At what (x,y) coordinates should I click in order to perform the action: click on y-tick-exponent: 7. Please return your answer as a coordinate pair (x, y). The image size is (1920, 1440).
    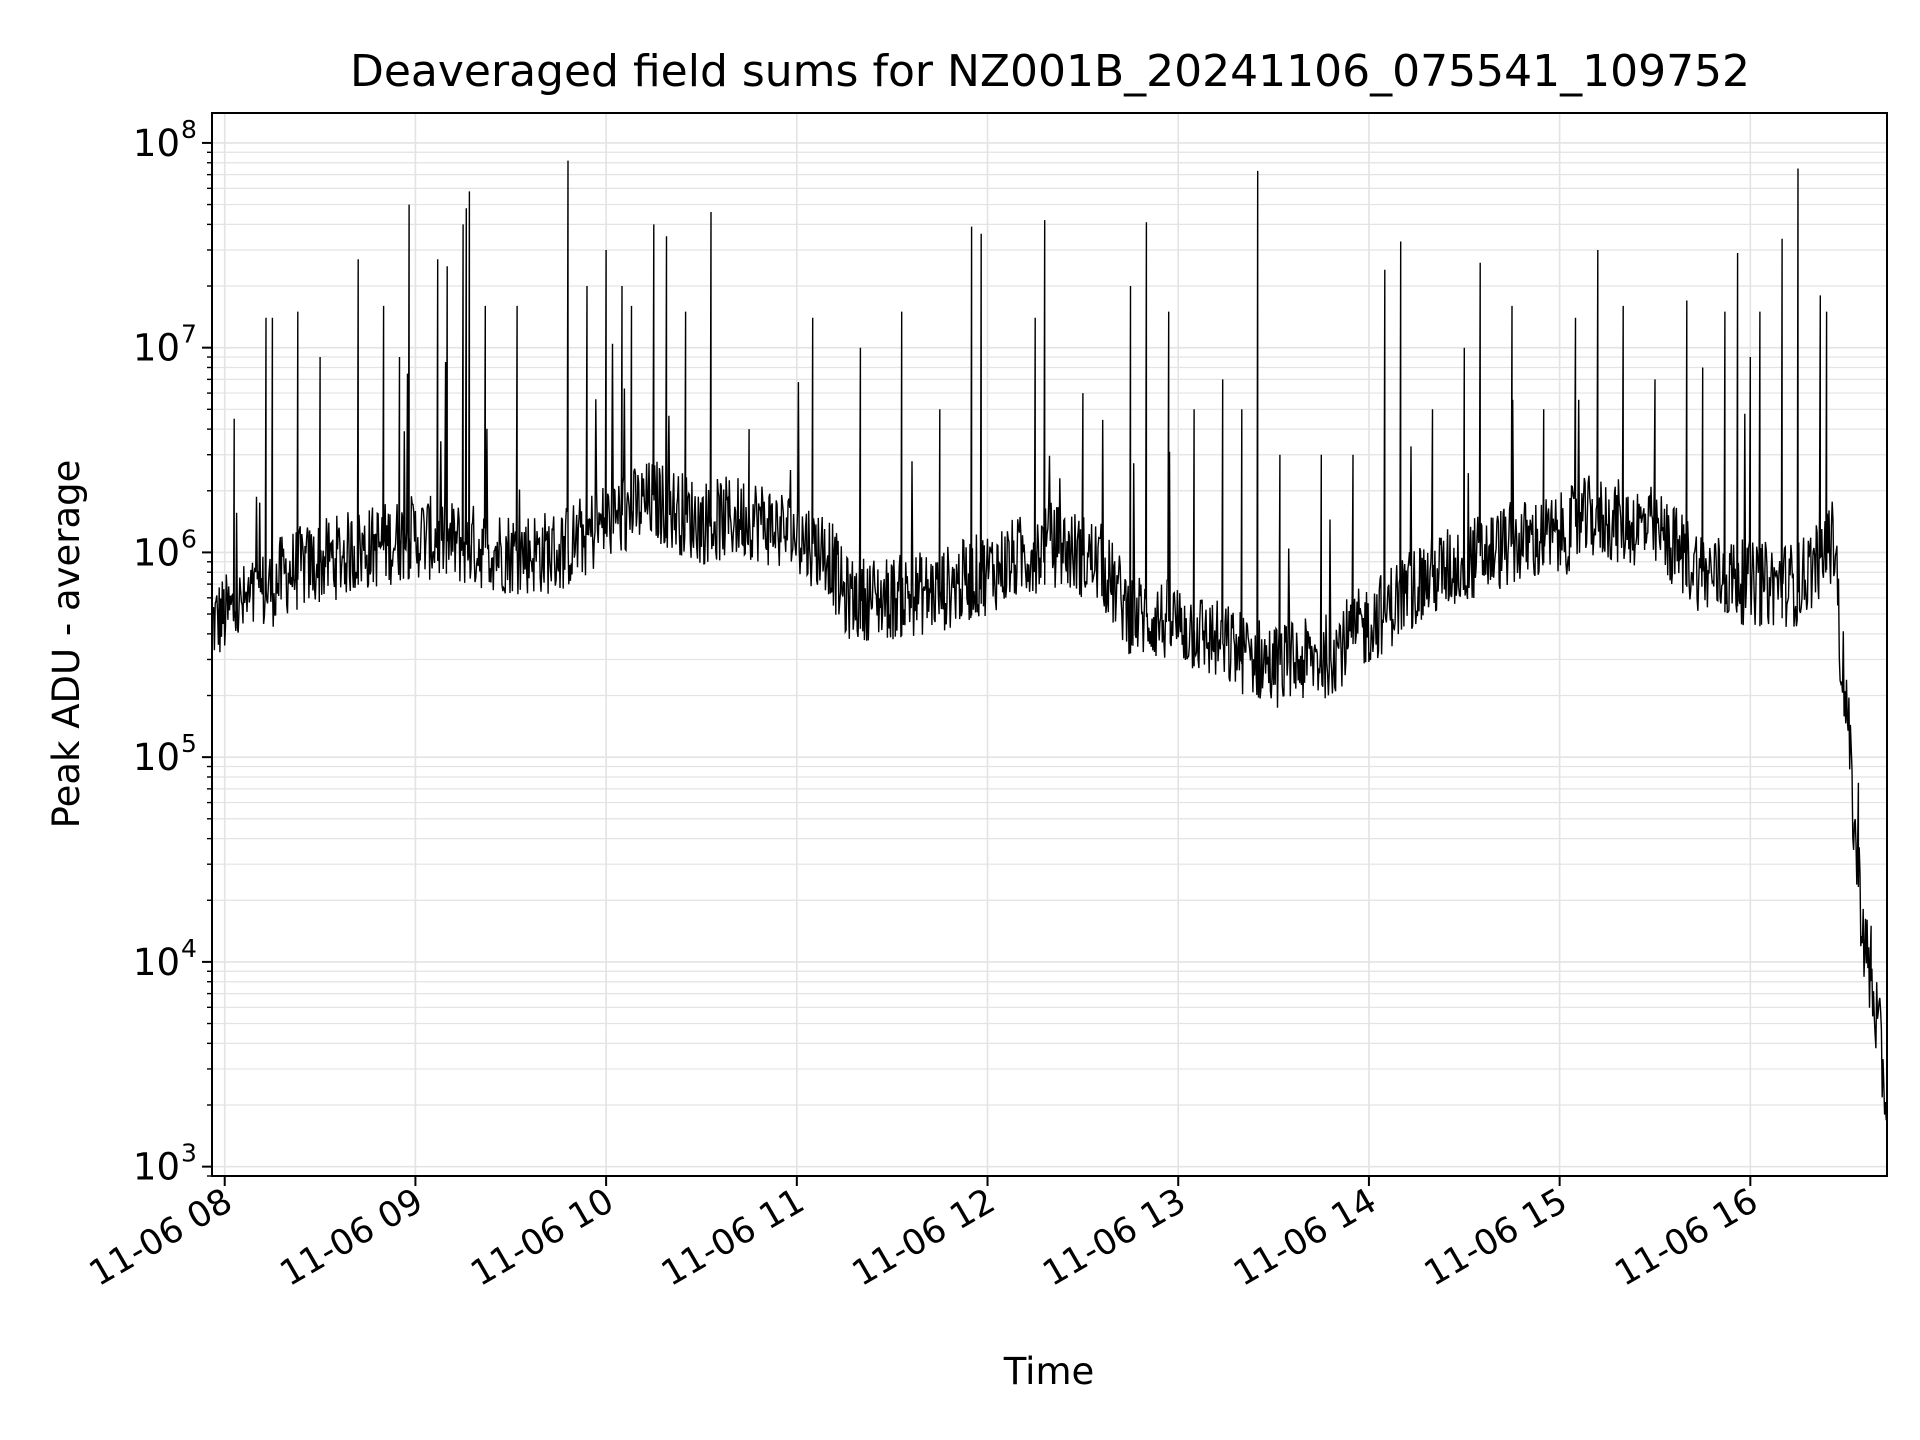
    Looking at the image, I should click on (189, 334).